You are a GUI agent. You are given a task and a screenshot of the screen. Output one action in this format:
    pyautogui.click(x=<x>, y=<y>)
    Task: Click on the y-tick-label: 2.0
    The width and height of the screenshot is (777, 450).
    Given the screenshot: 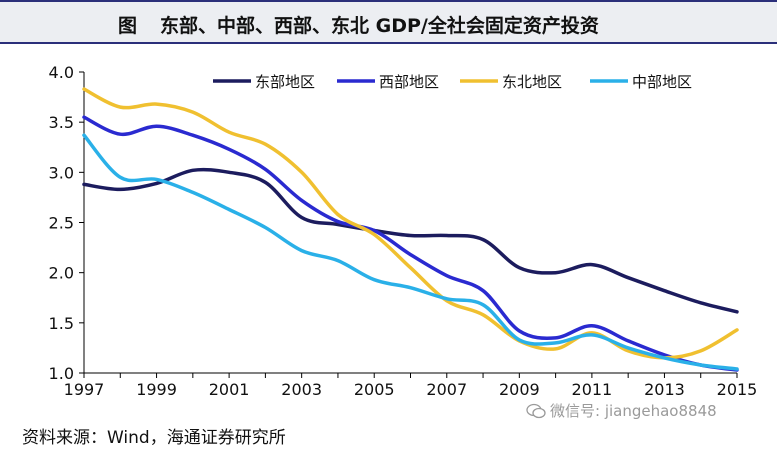 What is the action you would take?
    pyautogui.click(x=61, y=273)
    